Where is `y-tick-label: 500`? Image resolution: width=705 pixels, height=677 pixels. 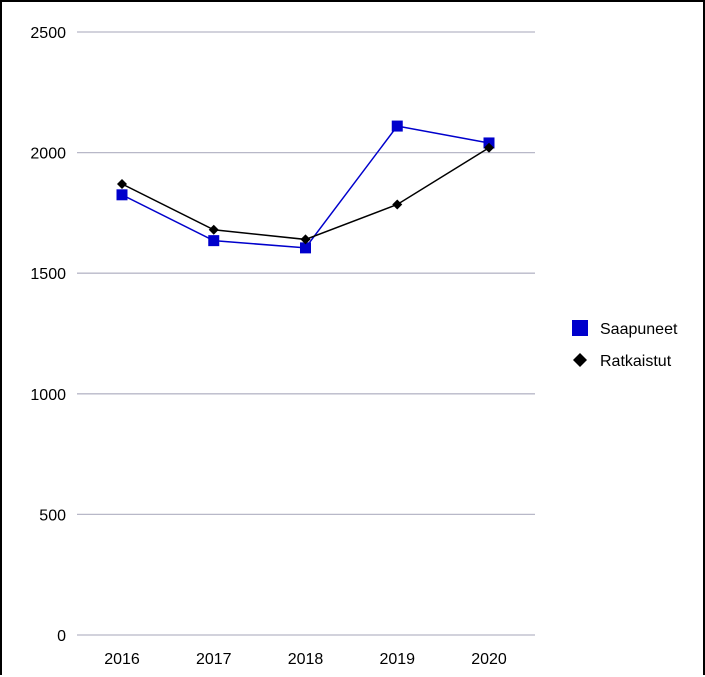
y-tick-label: 500 is located at coordinates (52, 515).